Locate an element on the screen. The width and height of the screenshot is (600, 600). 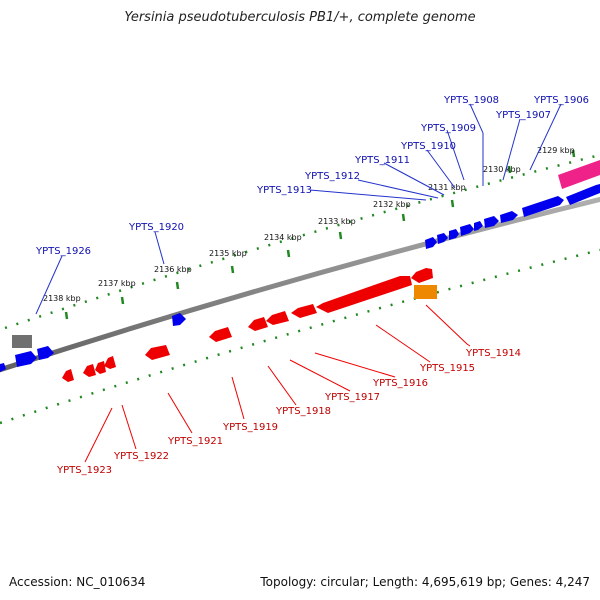
label-YPTS_1912: YPTS_1912 is located at coordinates (332, 176).